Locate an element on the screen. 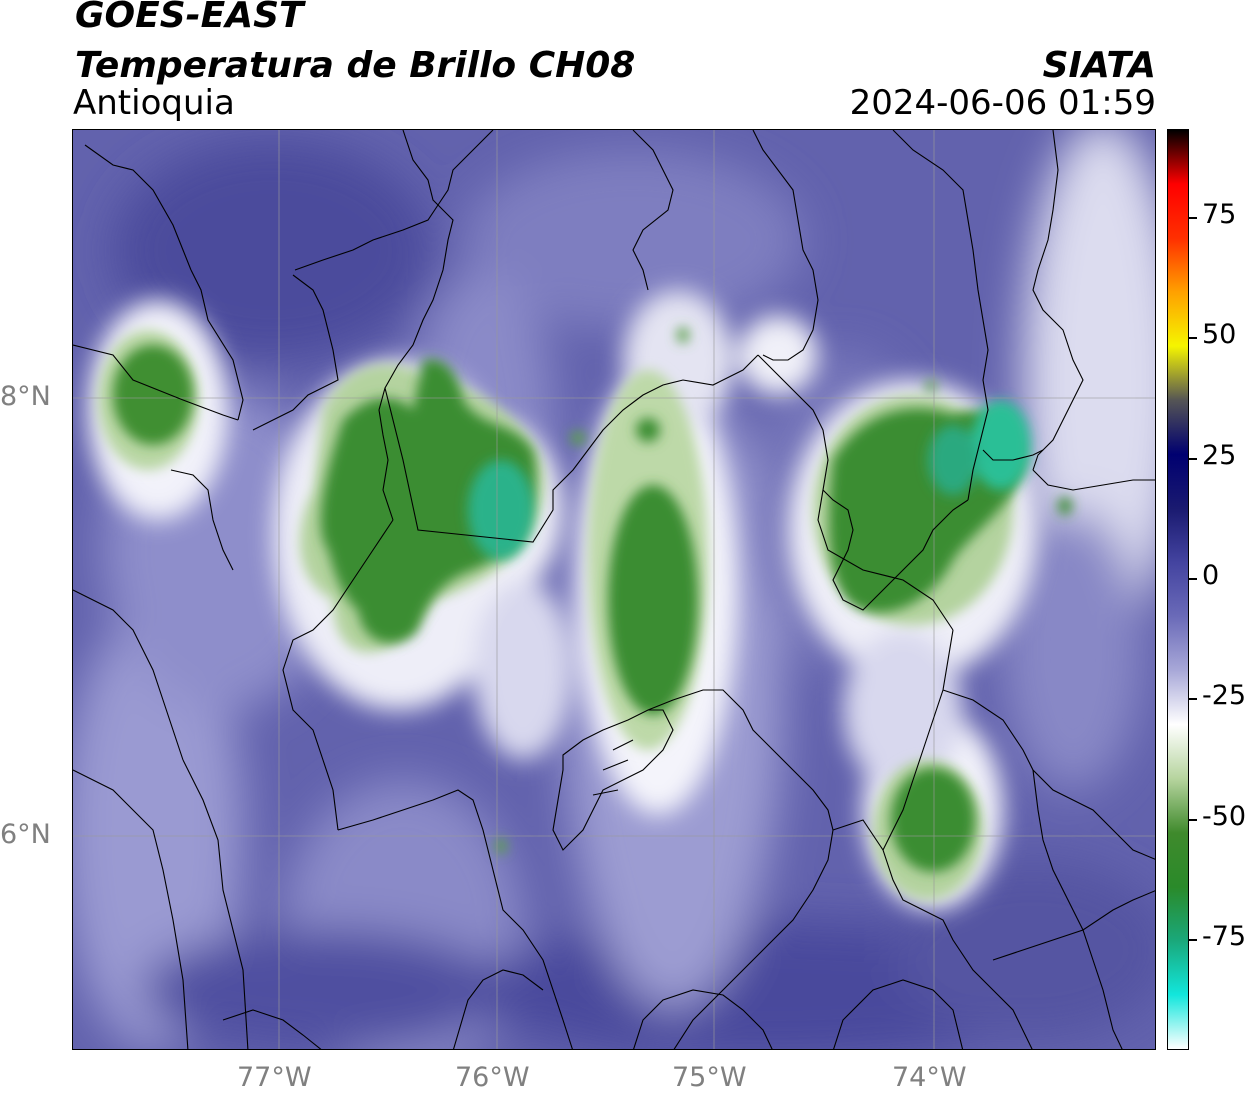 The image size is (1252, 1099). product-title: Temperatura de Brillo CH08 is located at coordinates (355, 65).